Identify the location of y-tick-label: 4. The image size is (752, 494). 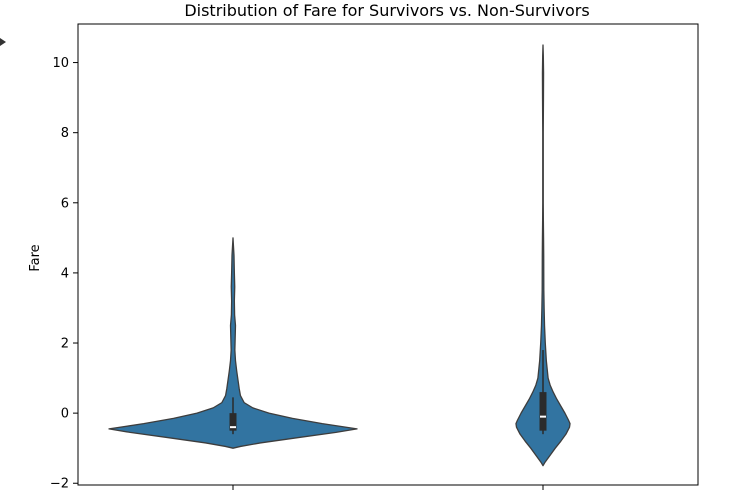
(65, 273).